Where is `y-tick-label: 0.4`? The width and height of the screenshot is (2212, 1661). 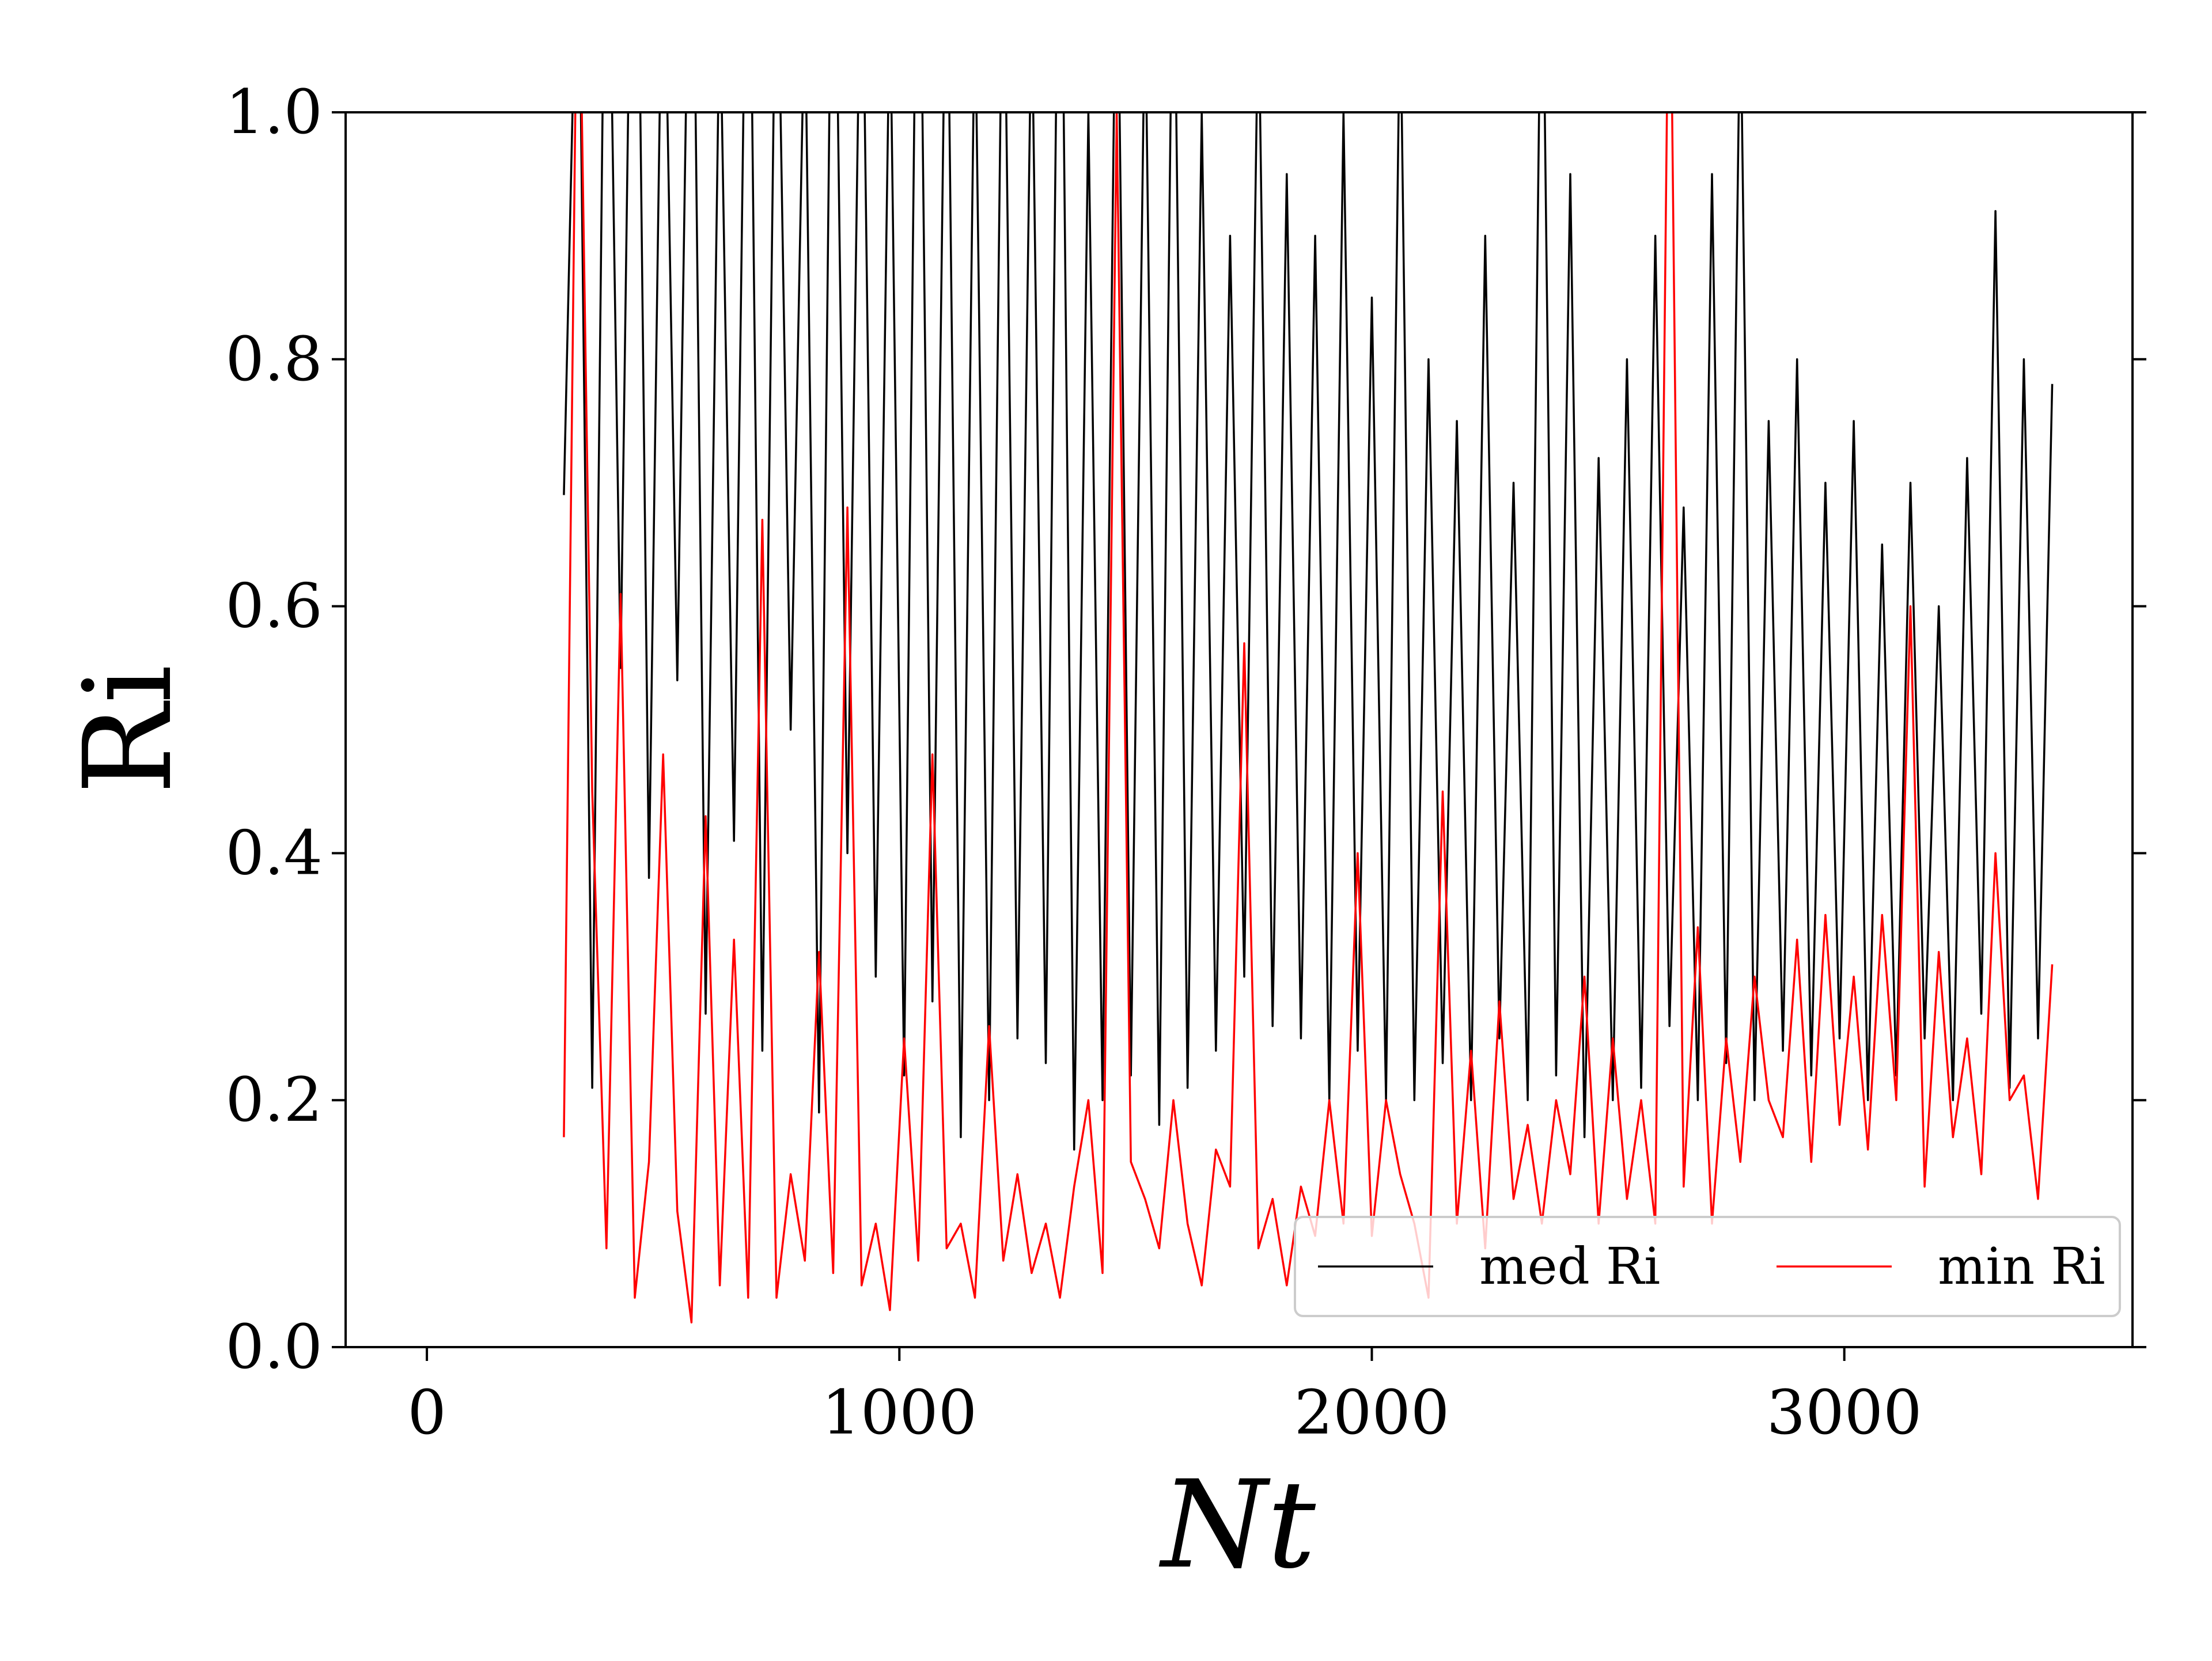
y-tick-label: 0.4 is located at coordinates (274, 852).